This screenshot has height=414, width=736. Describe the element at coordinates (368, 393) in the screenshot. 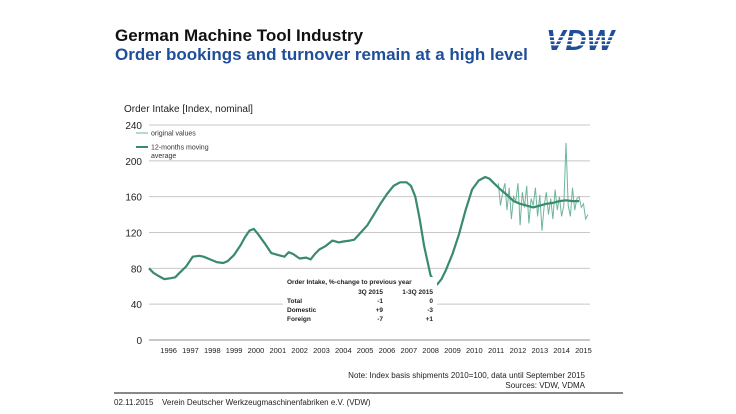

I see `footer-divider` at that location.